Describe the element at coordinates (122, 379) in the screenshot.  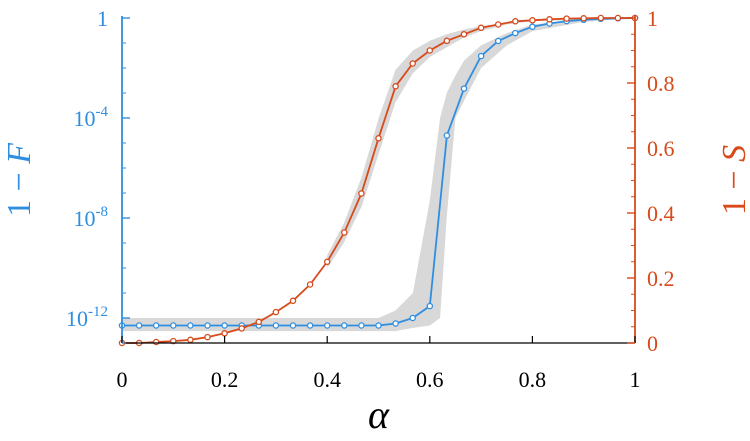
I see `x-tick-label: 0` at that location.